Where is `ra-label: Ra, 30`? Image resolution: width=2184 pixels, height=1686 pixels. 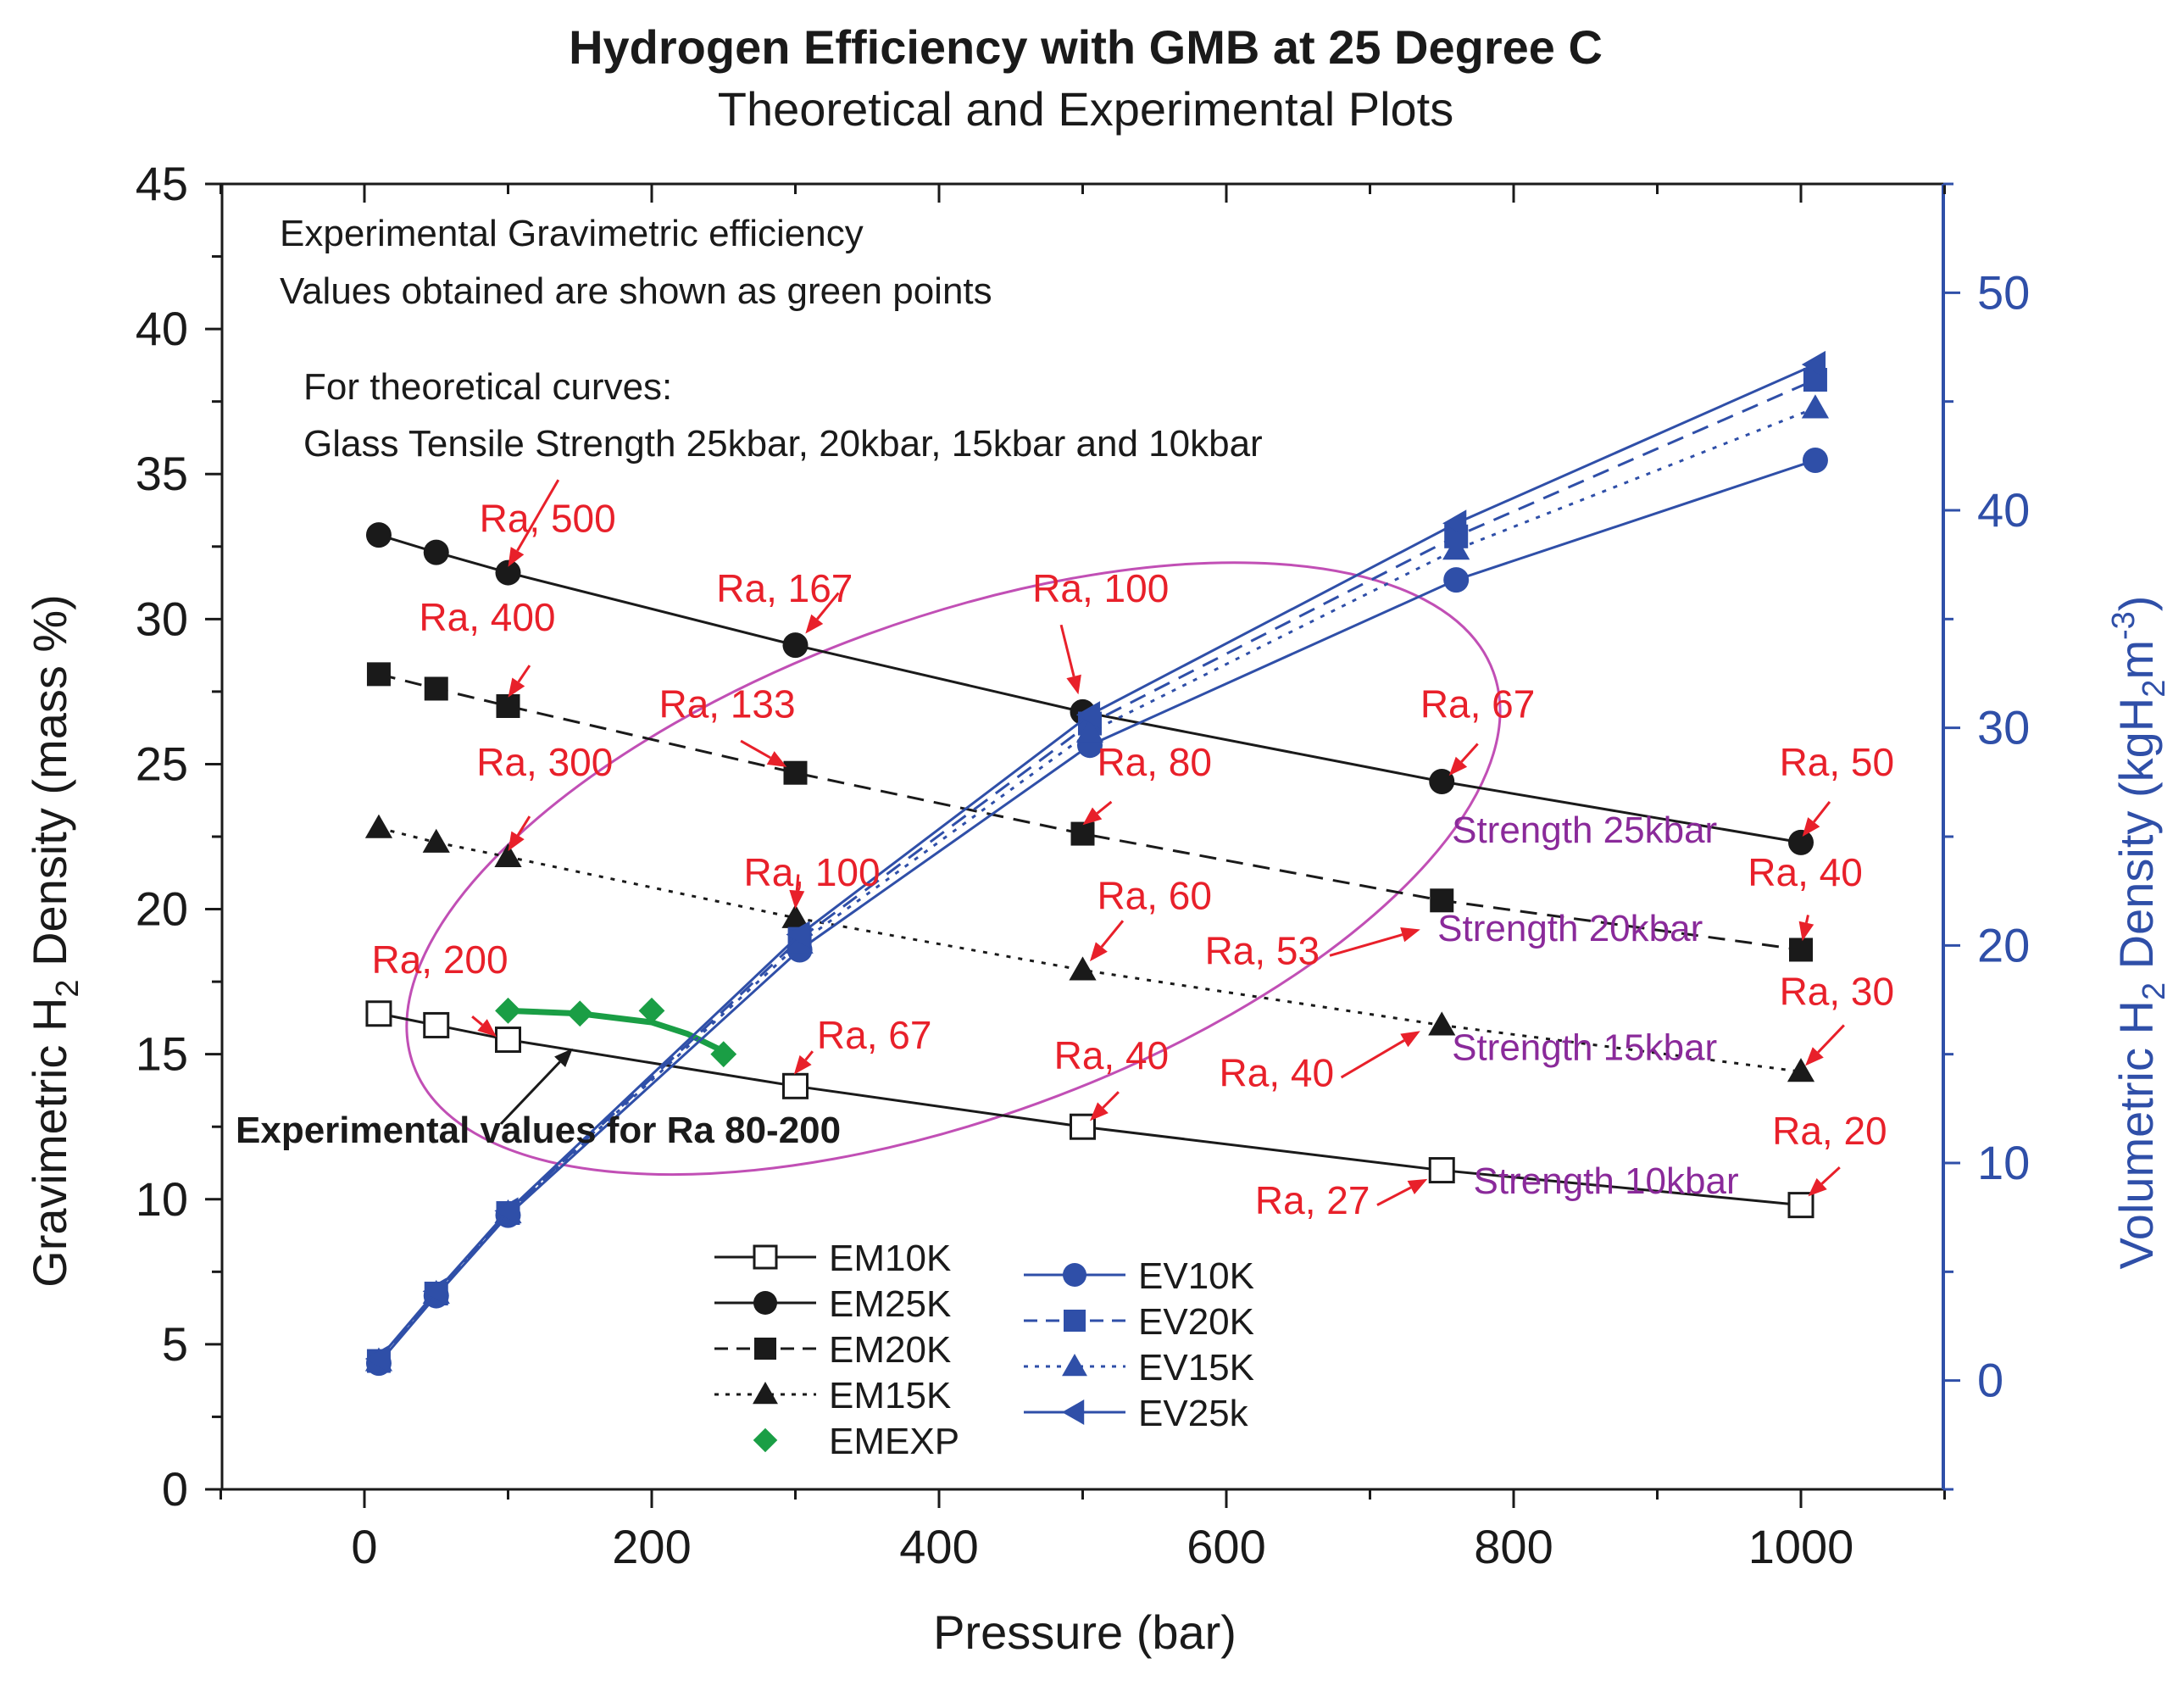 ra-label: Ra, 30 is located at coordinates (1838, 991).